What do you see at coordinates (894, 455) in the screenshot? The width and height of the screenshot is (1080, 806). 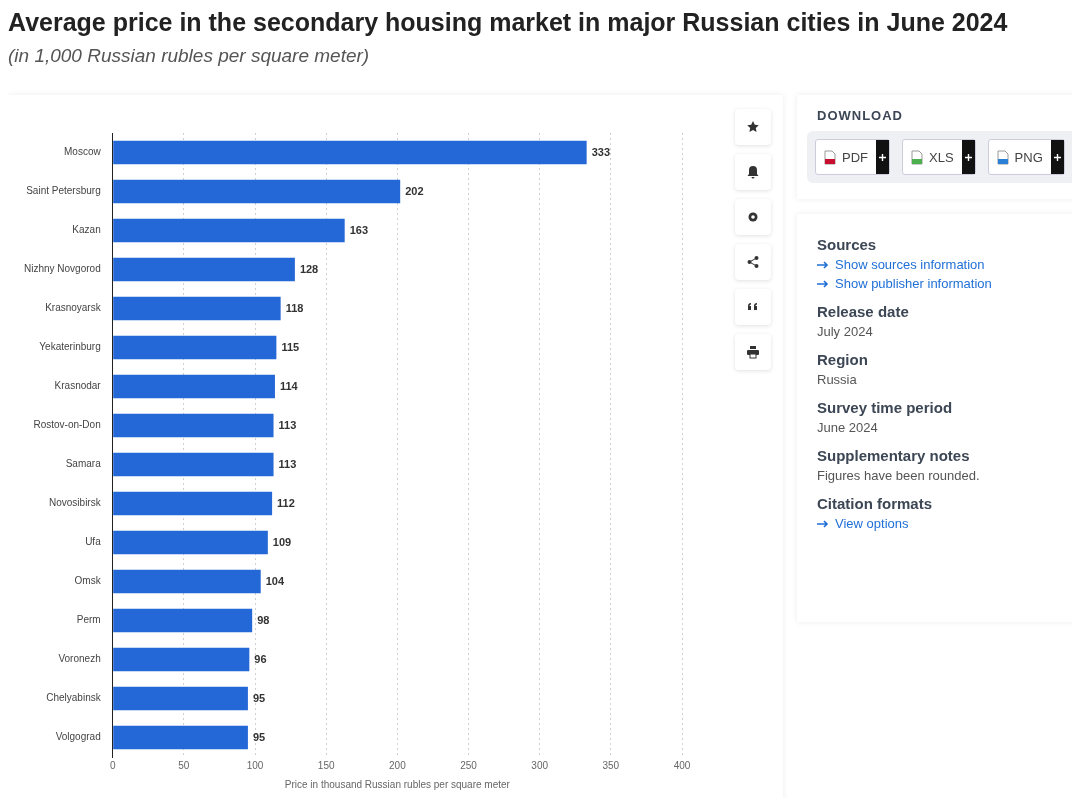 I see `text: Supplementary notes` at bounding box center [894, 455].